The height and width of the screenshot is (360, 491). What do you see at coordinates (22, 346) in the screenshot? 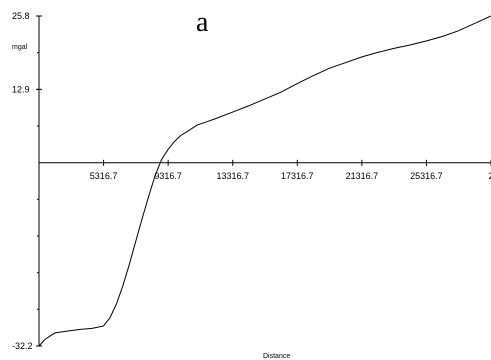
I see `y-tick-label: -32.2` at bounding box center [22, 346].